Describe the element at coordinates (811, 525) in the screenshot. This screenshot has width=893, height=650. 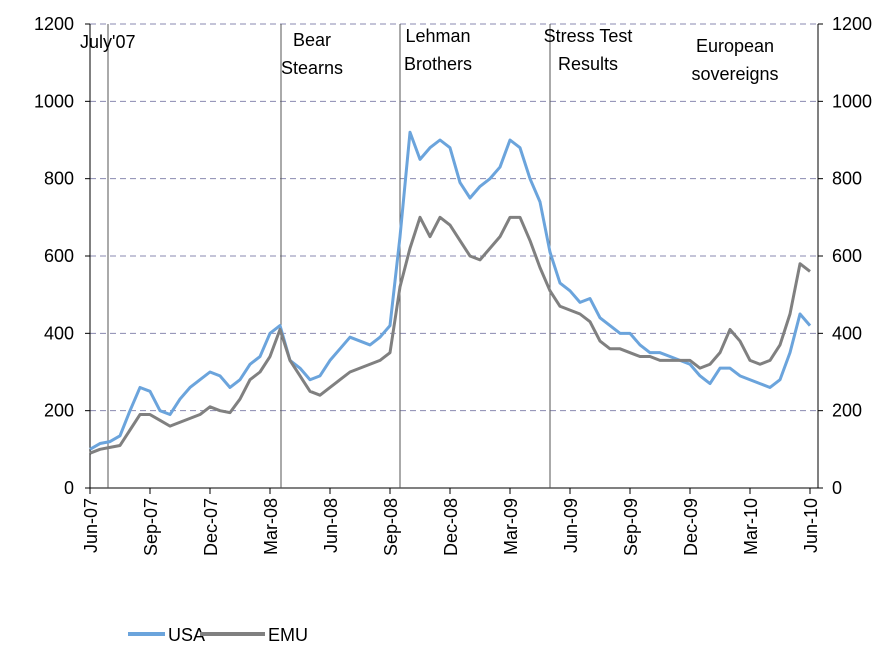
I see `x-tick-label: Jun-10` at that location.